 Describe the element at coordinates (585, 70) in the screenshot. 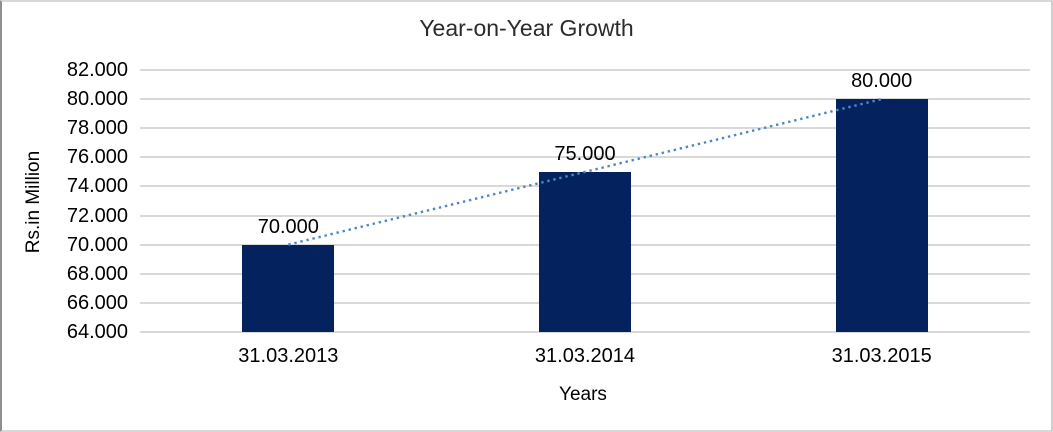

I see `y-gridline` at that location.